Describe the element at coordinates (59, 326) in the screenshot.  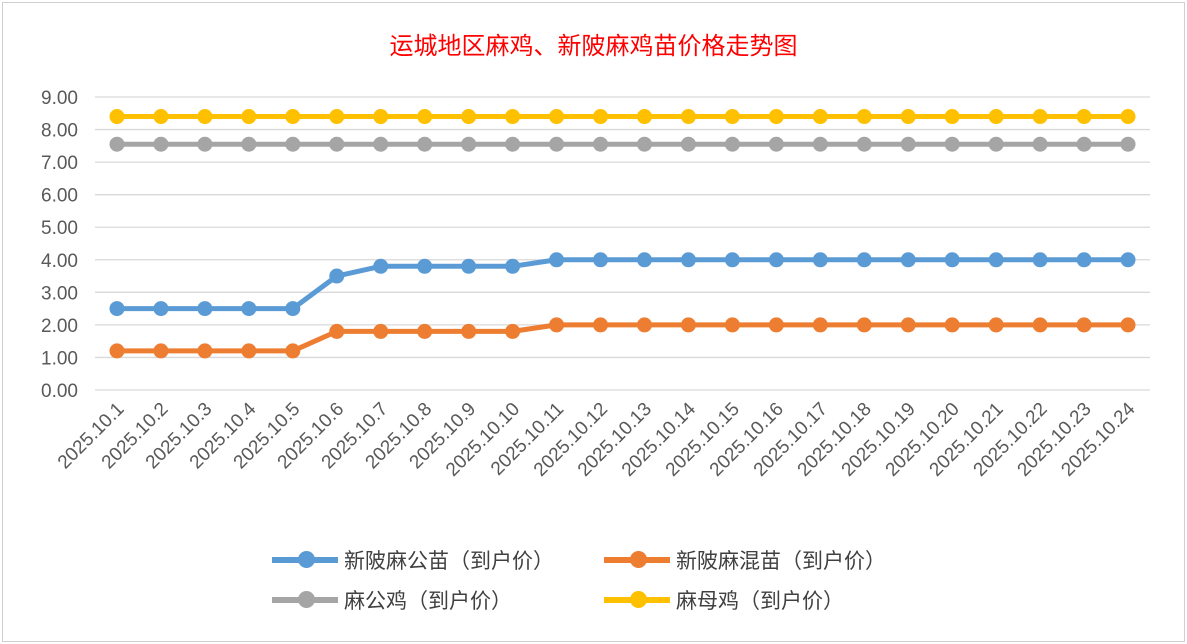
I see `y-tick-label: 2.00` at that location.